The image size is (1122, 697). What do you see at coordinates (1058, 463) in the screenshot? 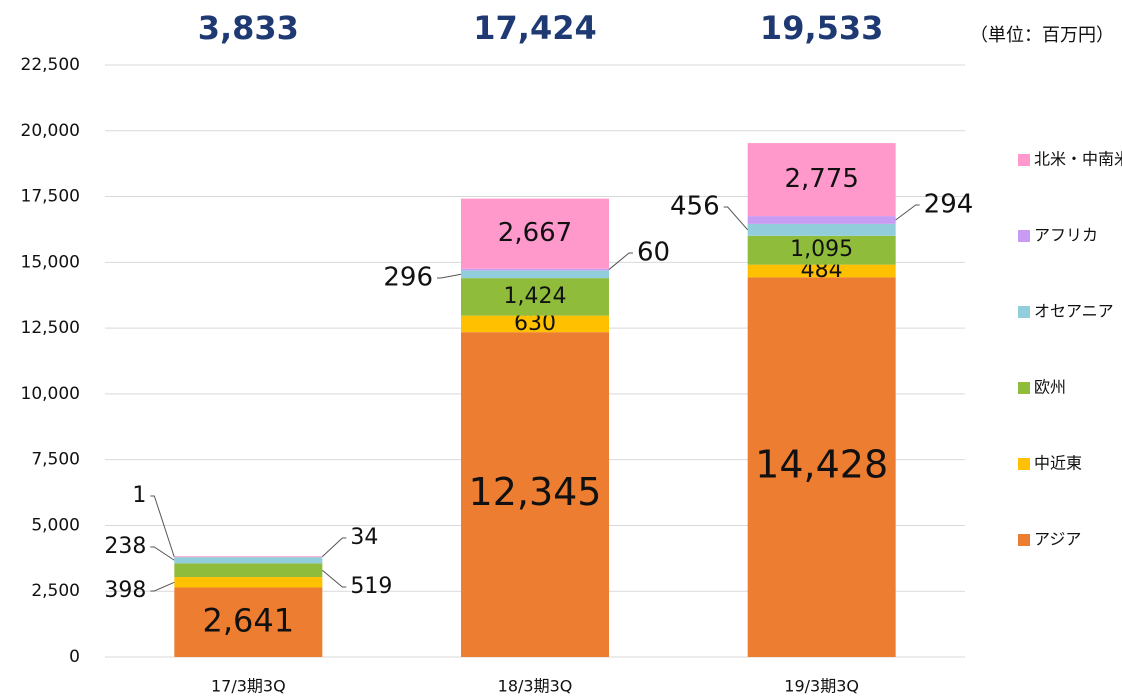
I see `legend-label: 中近東` at bounding box center [1058, 463].